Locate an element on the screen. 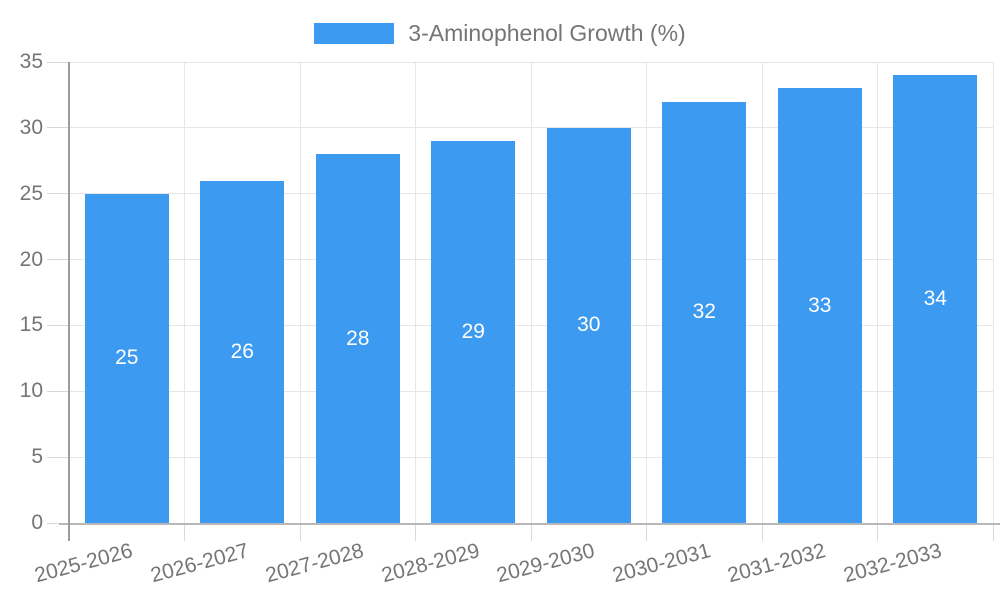 The width and height of the screenshot is (1000, 600). x-axis-label: 2030-2031 is located at coordinates (661, 563).